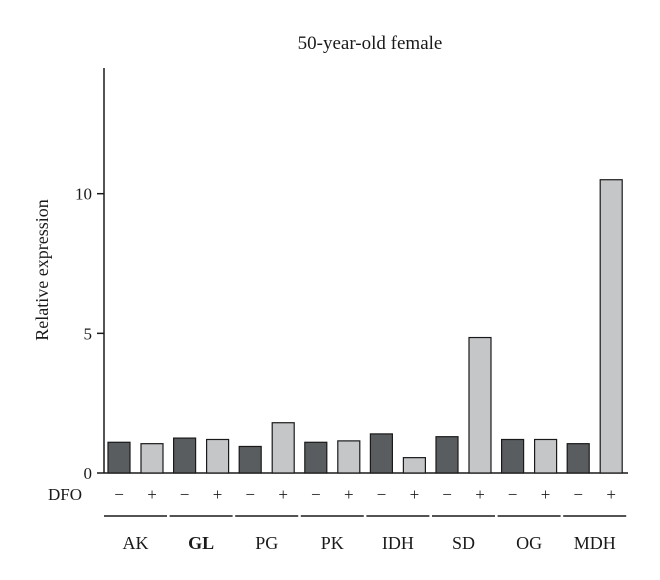 This screenshot has width=660, height=580. I want to click on bar-sd-plus, so click(480, 405).